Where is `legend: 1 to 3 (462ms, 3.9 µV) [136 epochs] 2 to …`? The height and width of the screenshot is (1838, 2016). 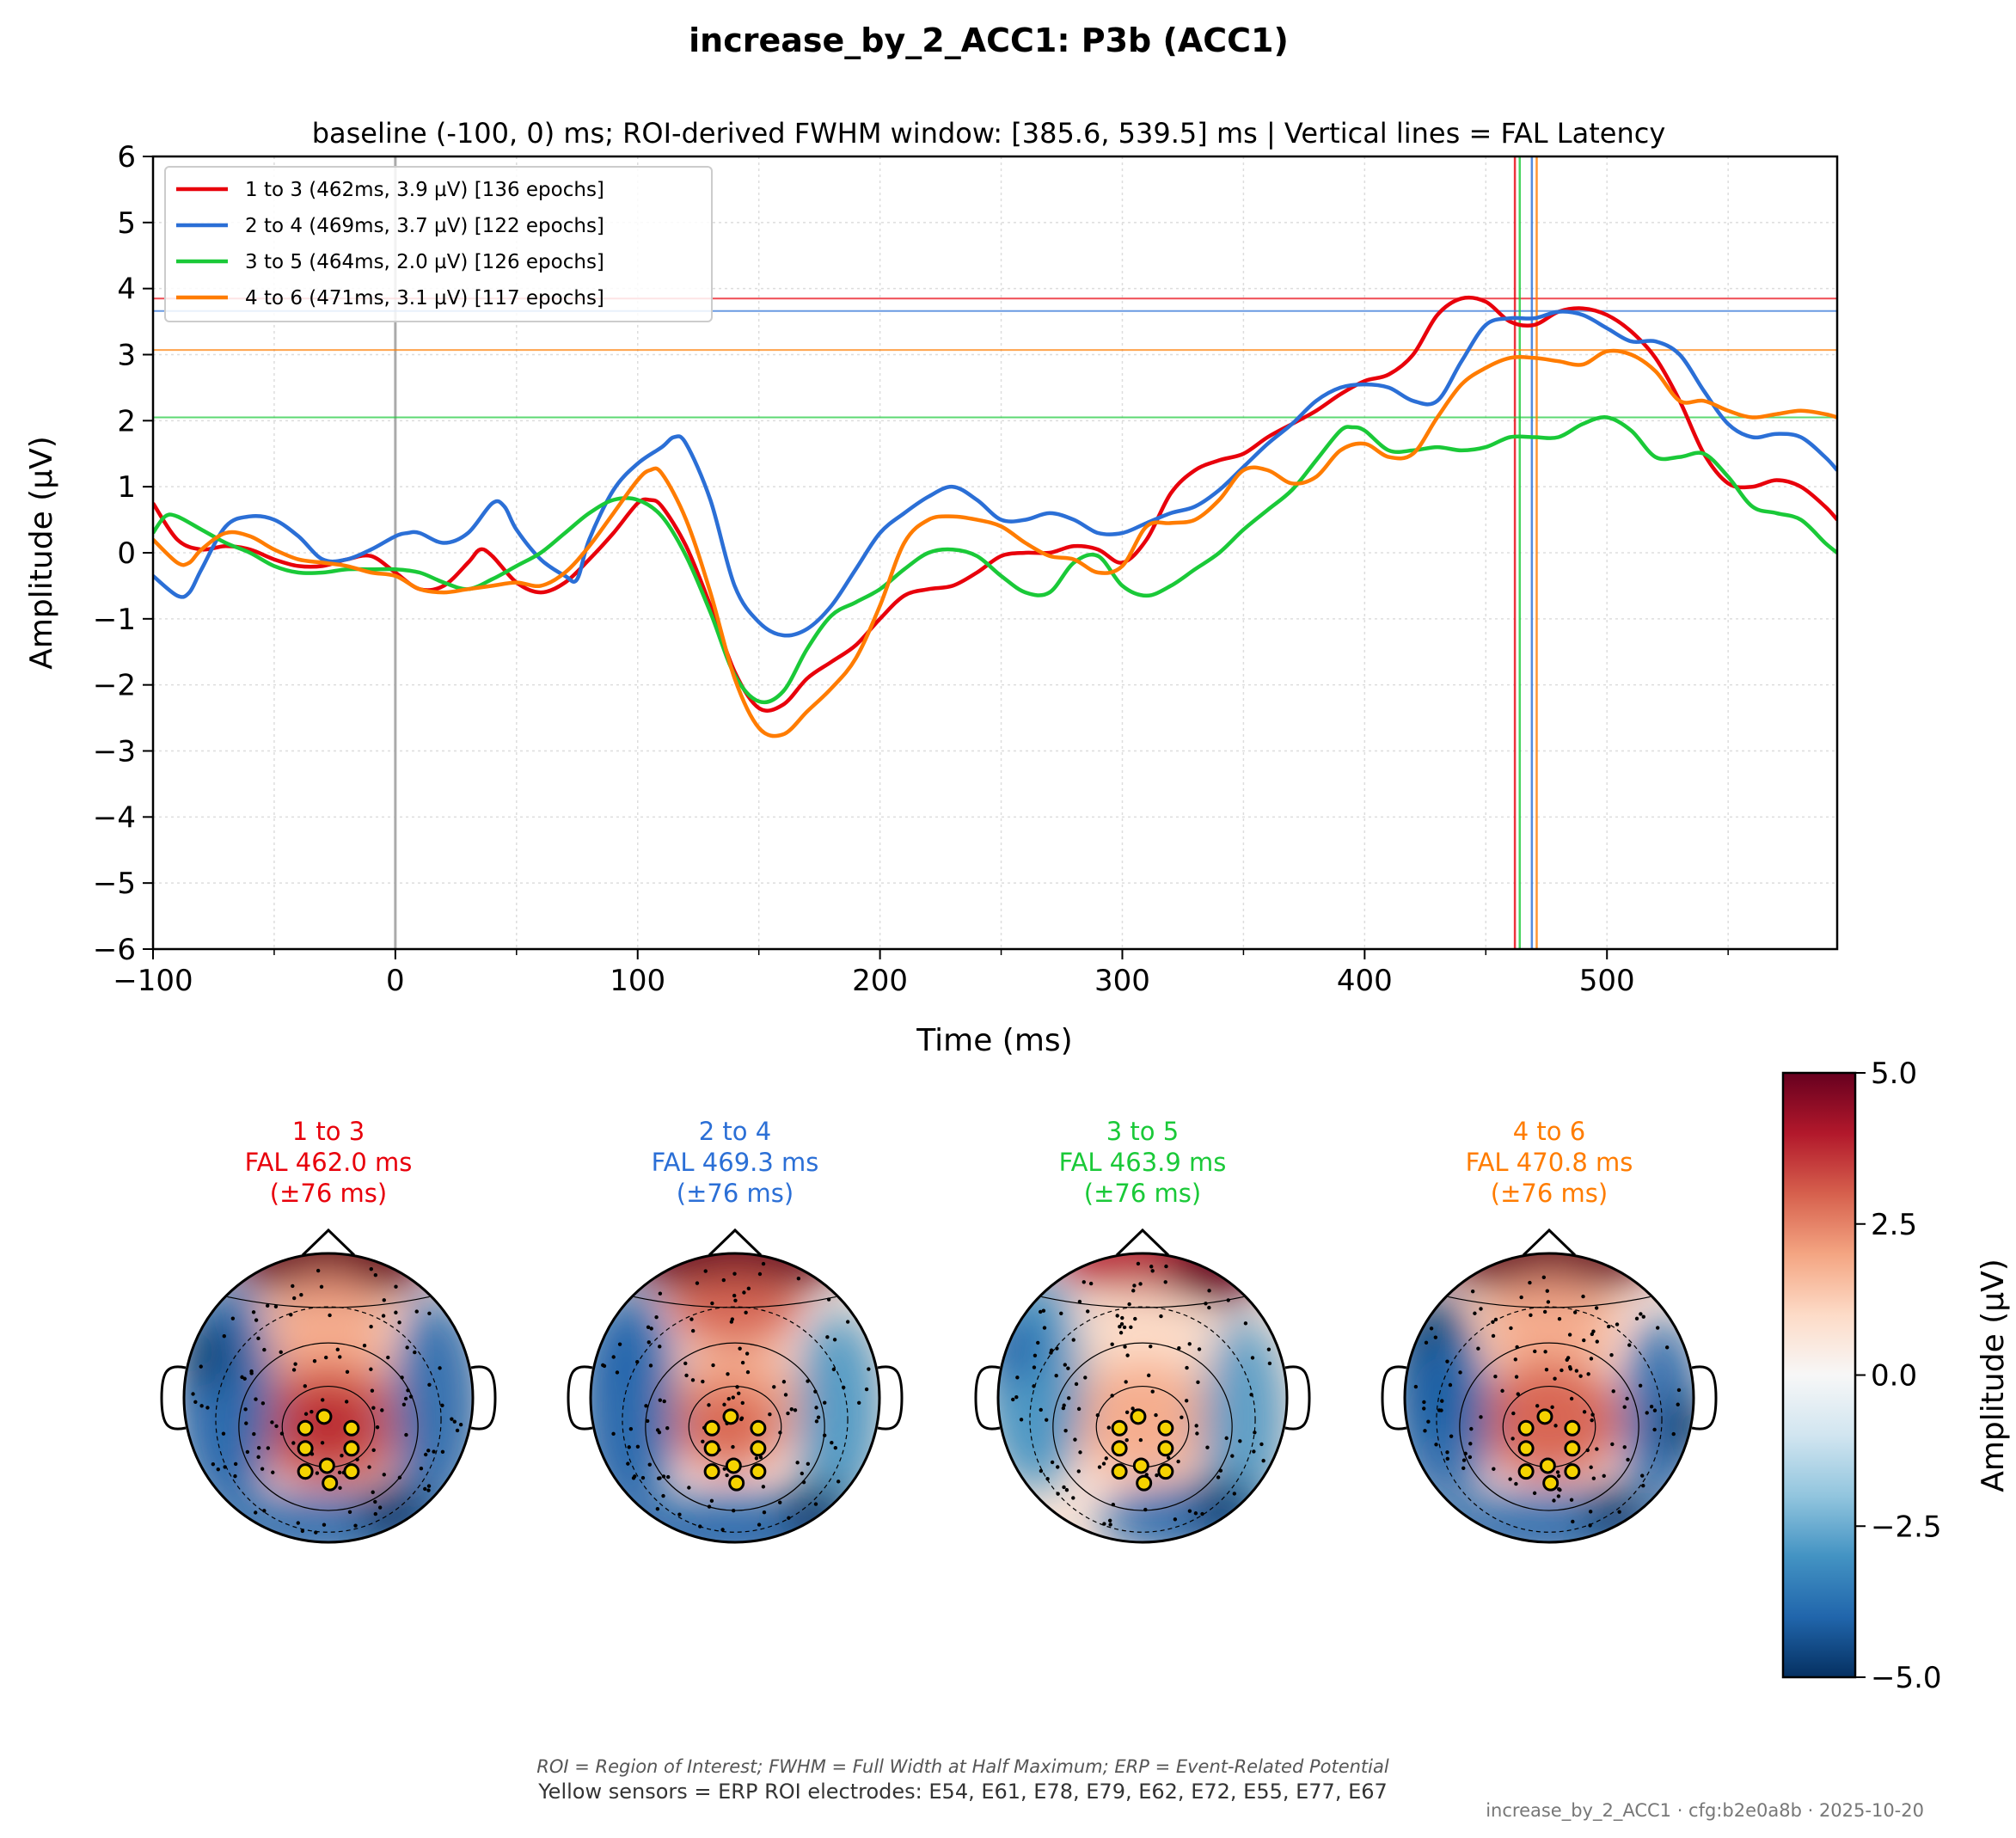
legend: 1 to 3 (462ms, 3.9 µV) [136 epochs] 2 to … is located at coordinates (438, 244).